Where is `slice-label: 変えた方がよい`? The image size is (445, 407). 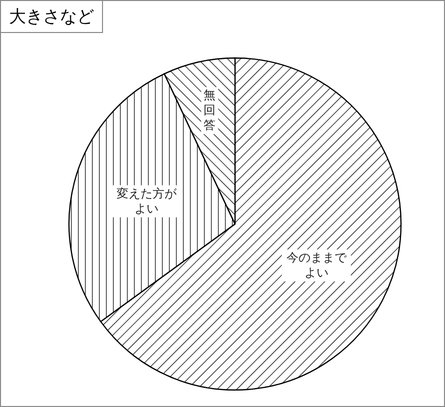
slice-label: 変えた方がよい is located at coordinates (147, 201).